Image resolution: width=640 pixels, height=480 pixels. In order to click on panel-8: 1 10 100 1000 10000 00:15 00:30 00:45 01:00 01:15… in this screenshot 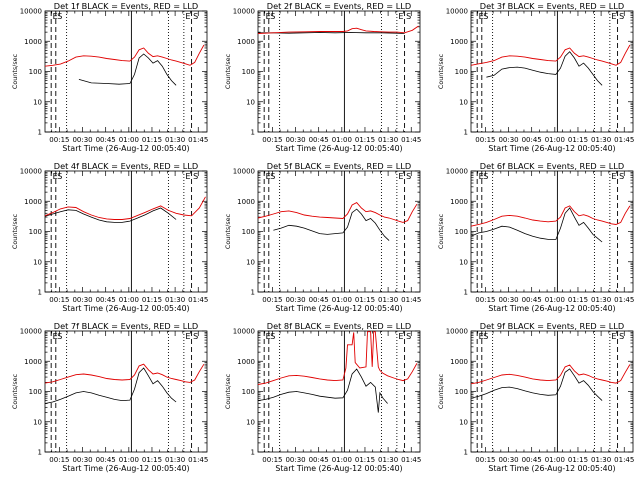, I will do `click(322, 397)`.